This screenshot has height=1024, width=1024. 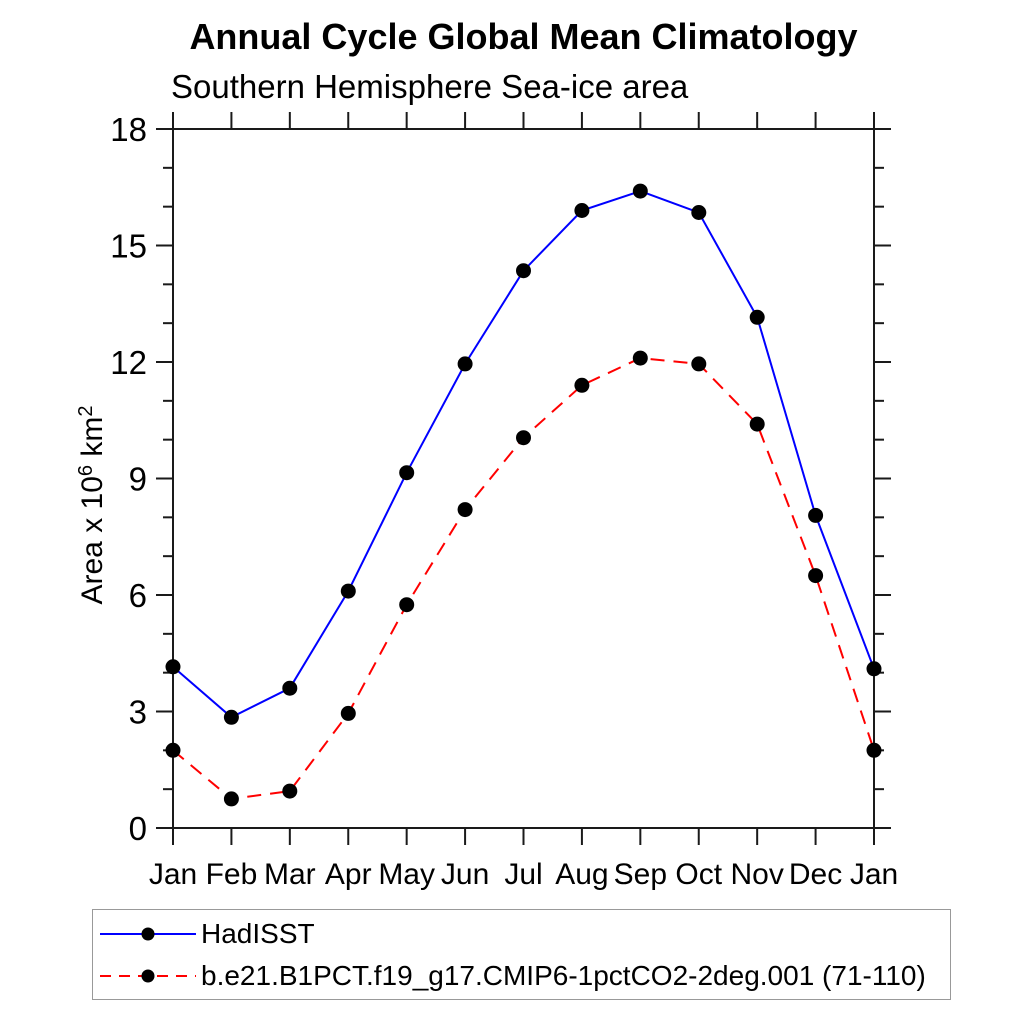 I want to click on chart-title: Annual Cycle Global Mean Climatology, so click(x=523, y=36).